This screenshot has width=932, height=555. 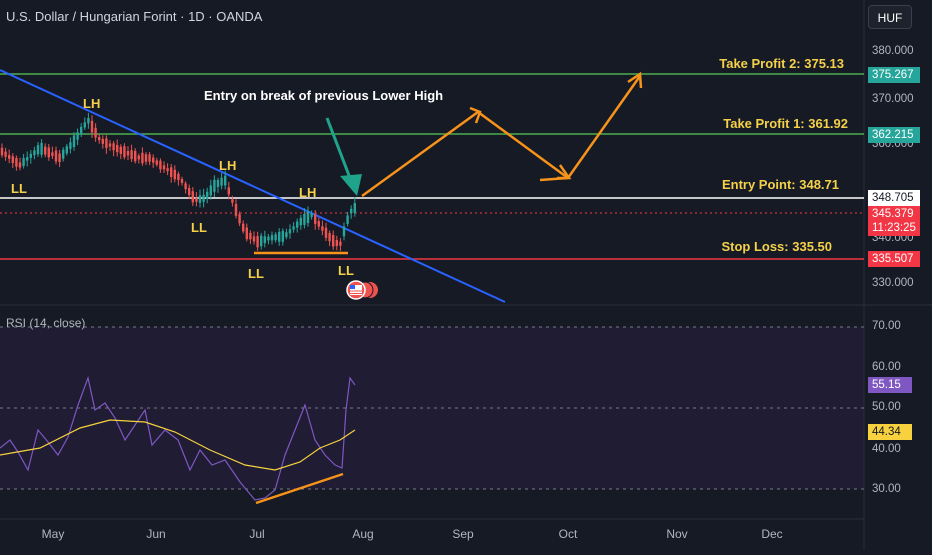 I want to click on swing-label-lh-2: LH, so click(x=228, y=165).